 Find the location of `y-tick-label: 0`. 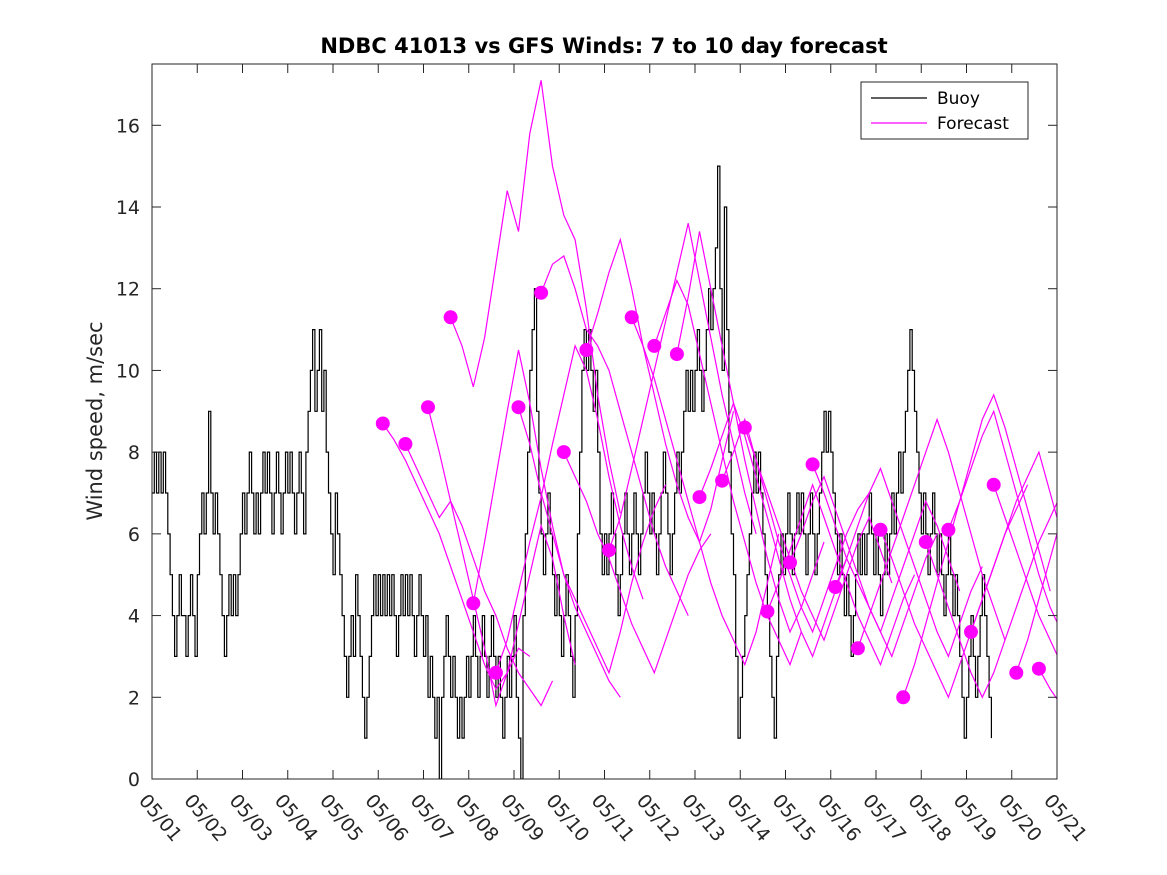

y-tick-label: 0 is located at coordinates (134, 780).